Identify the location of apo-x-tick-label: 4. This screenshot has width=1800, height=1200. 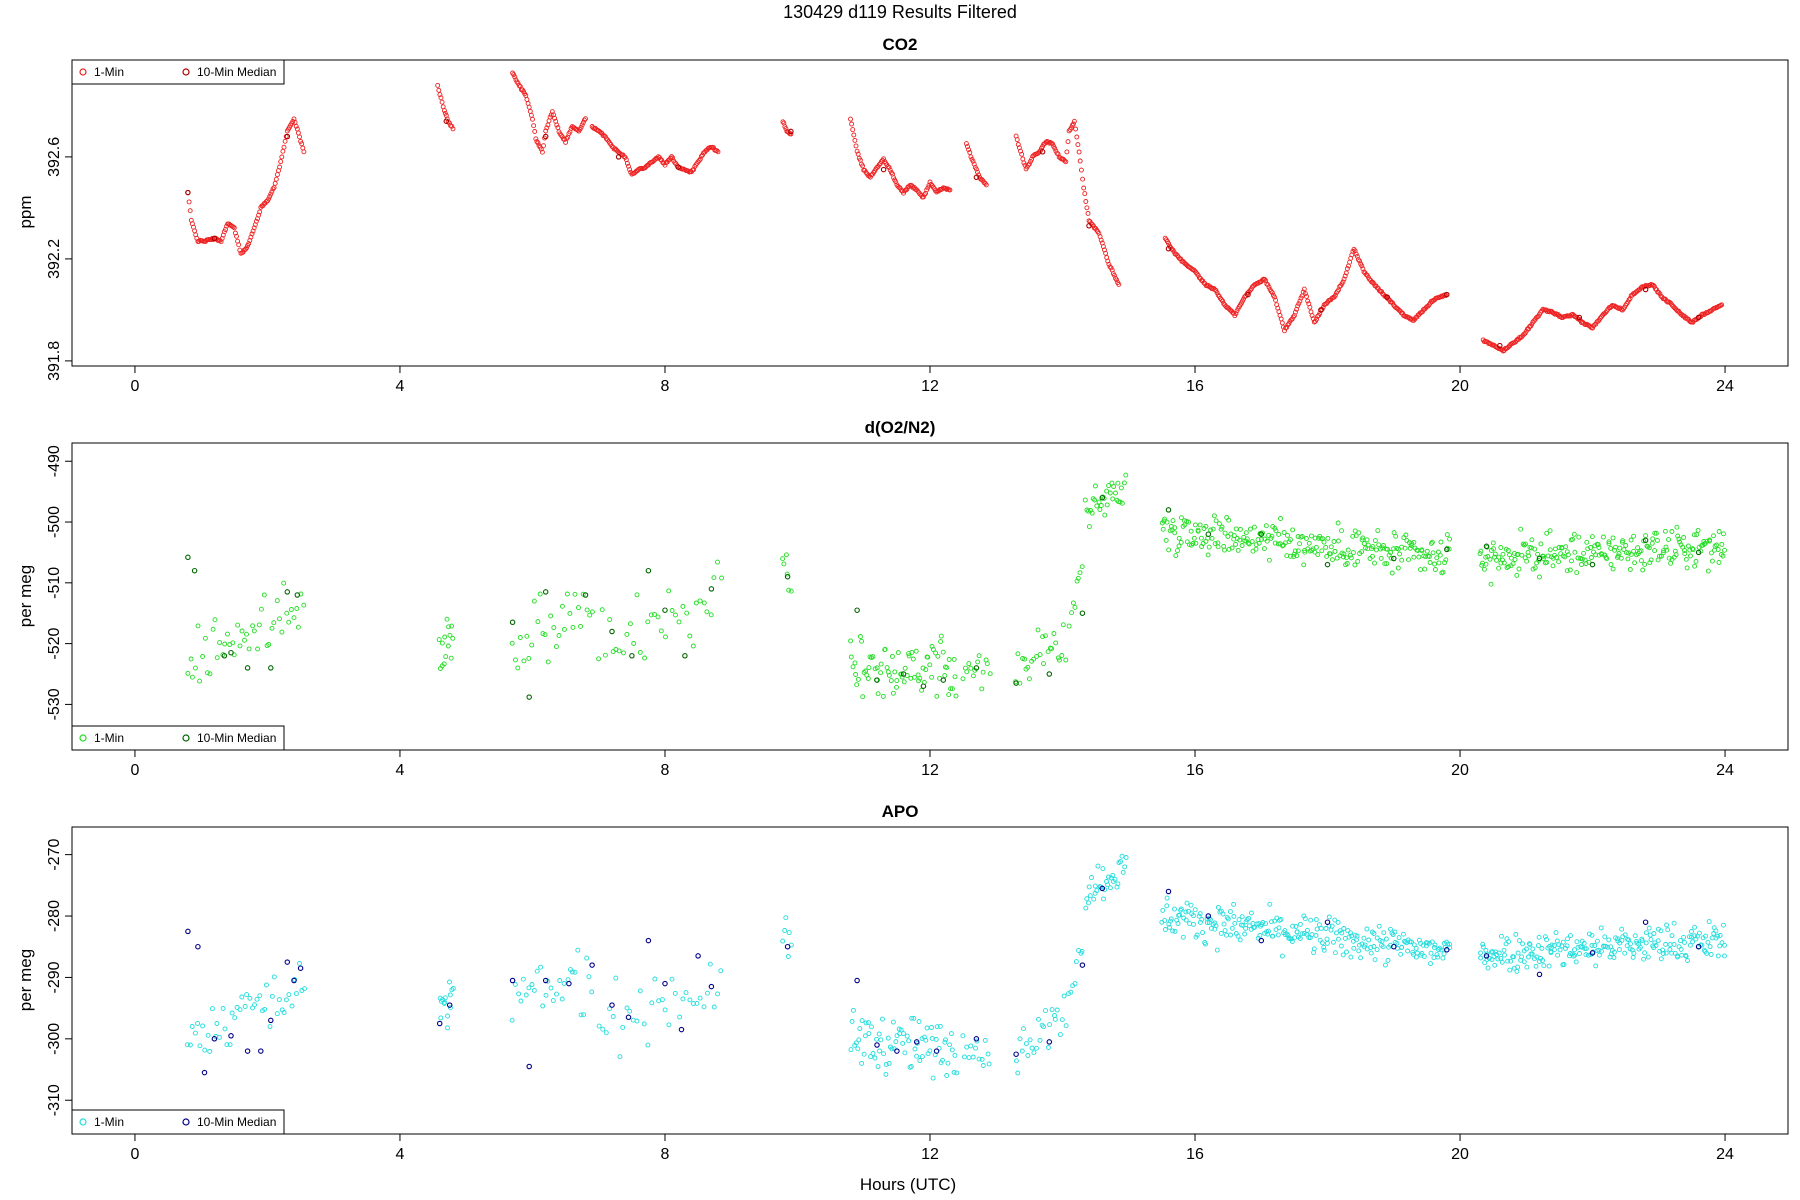
(400, 1154).